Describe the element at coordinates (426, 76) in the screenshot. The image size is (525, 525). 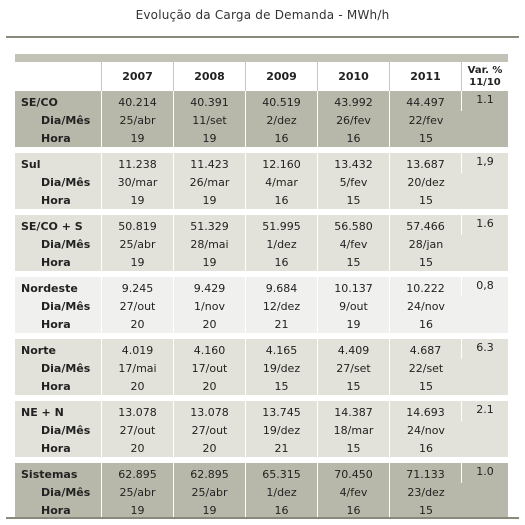
I see `year-header: 2011` at that location.